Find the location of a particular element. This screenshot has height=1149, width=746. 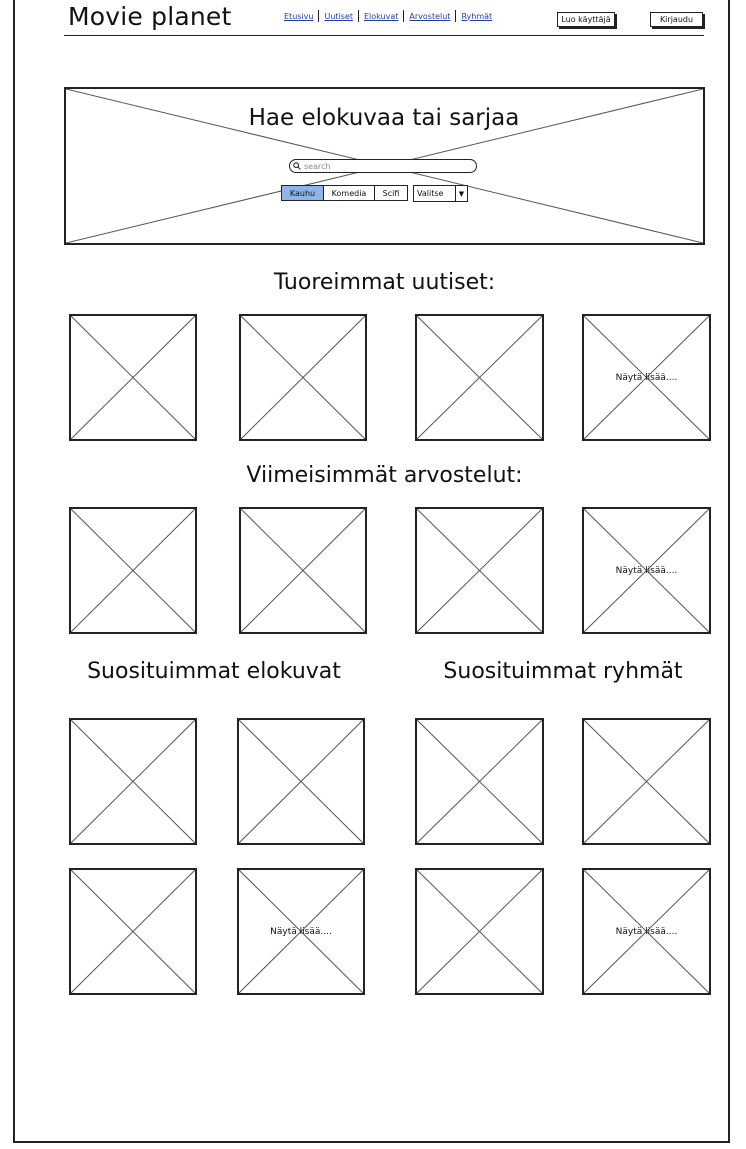

genre-tab-kauhu: Kauhu is located at coordinates (303, 193).